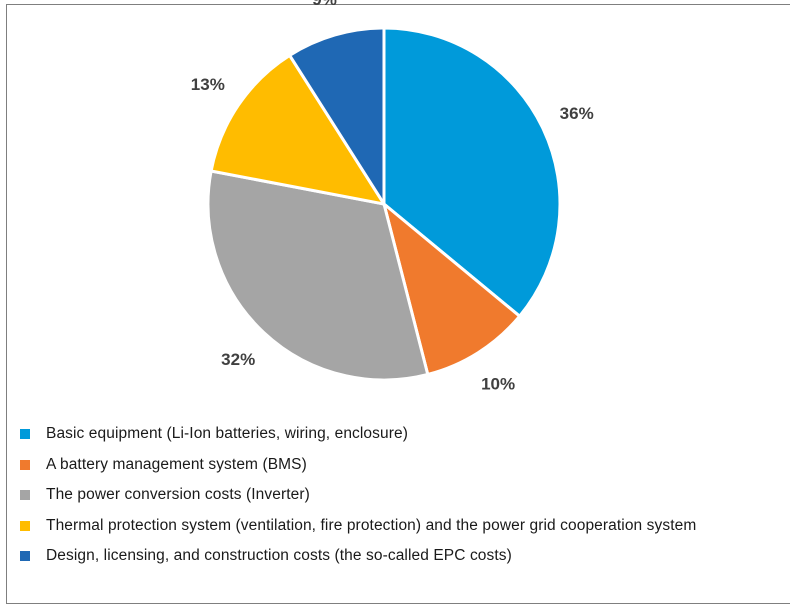 This screenshot has height=604, width=790. What do you see at coordinates (176, 464) in the screenshot?
I see `legend-label: A battery management system (BMS)` at bounding box center [176, 464].